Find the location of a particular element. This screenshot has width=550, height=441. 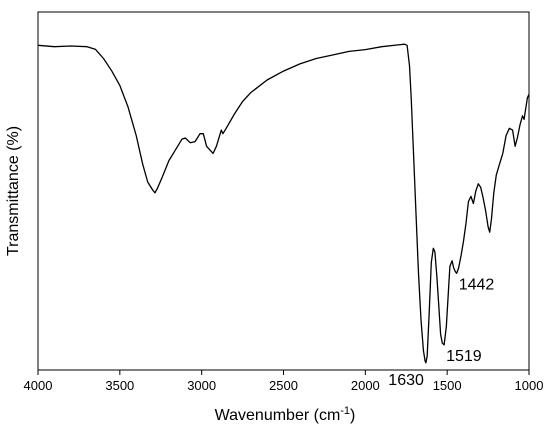

x-tick-label: 2500 is located at coordinates (283, 385).